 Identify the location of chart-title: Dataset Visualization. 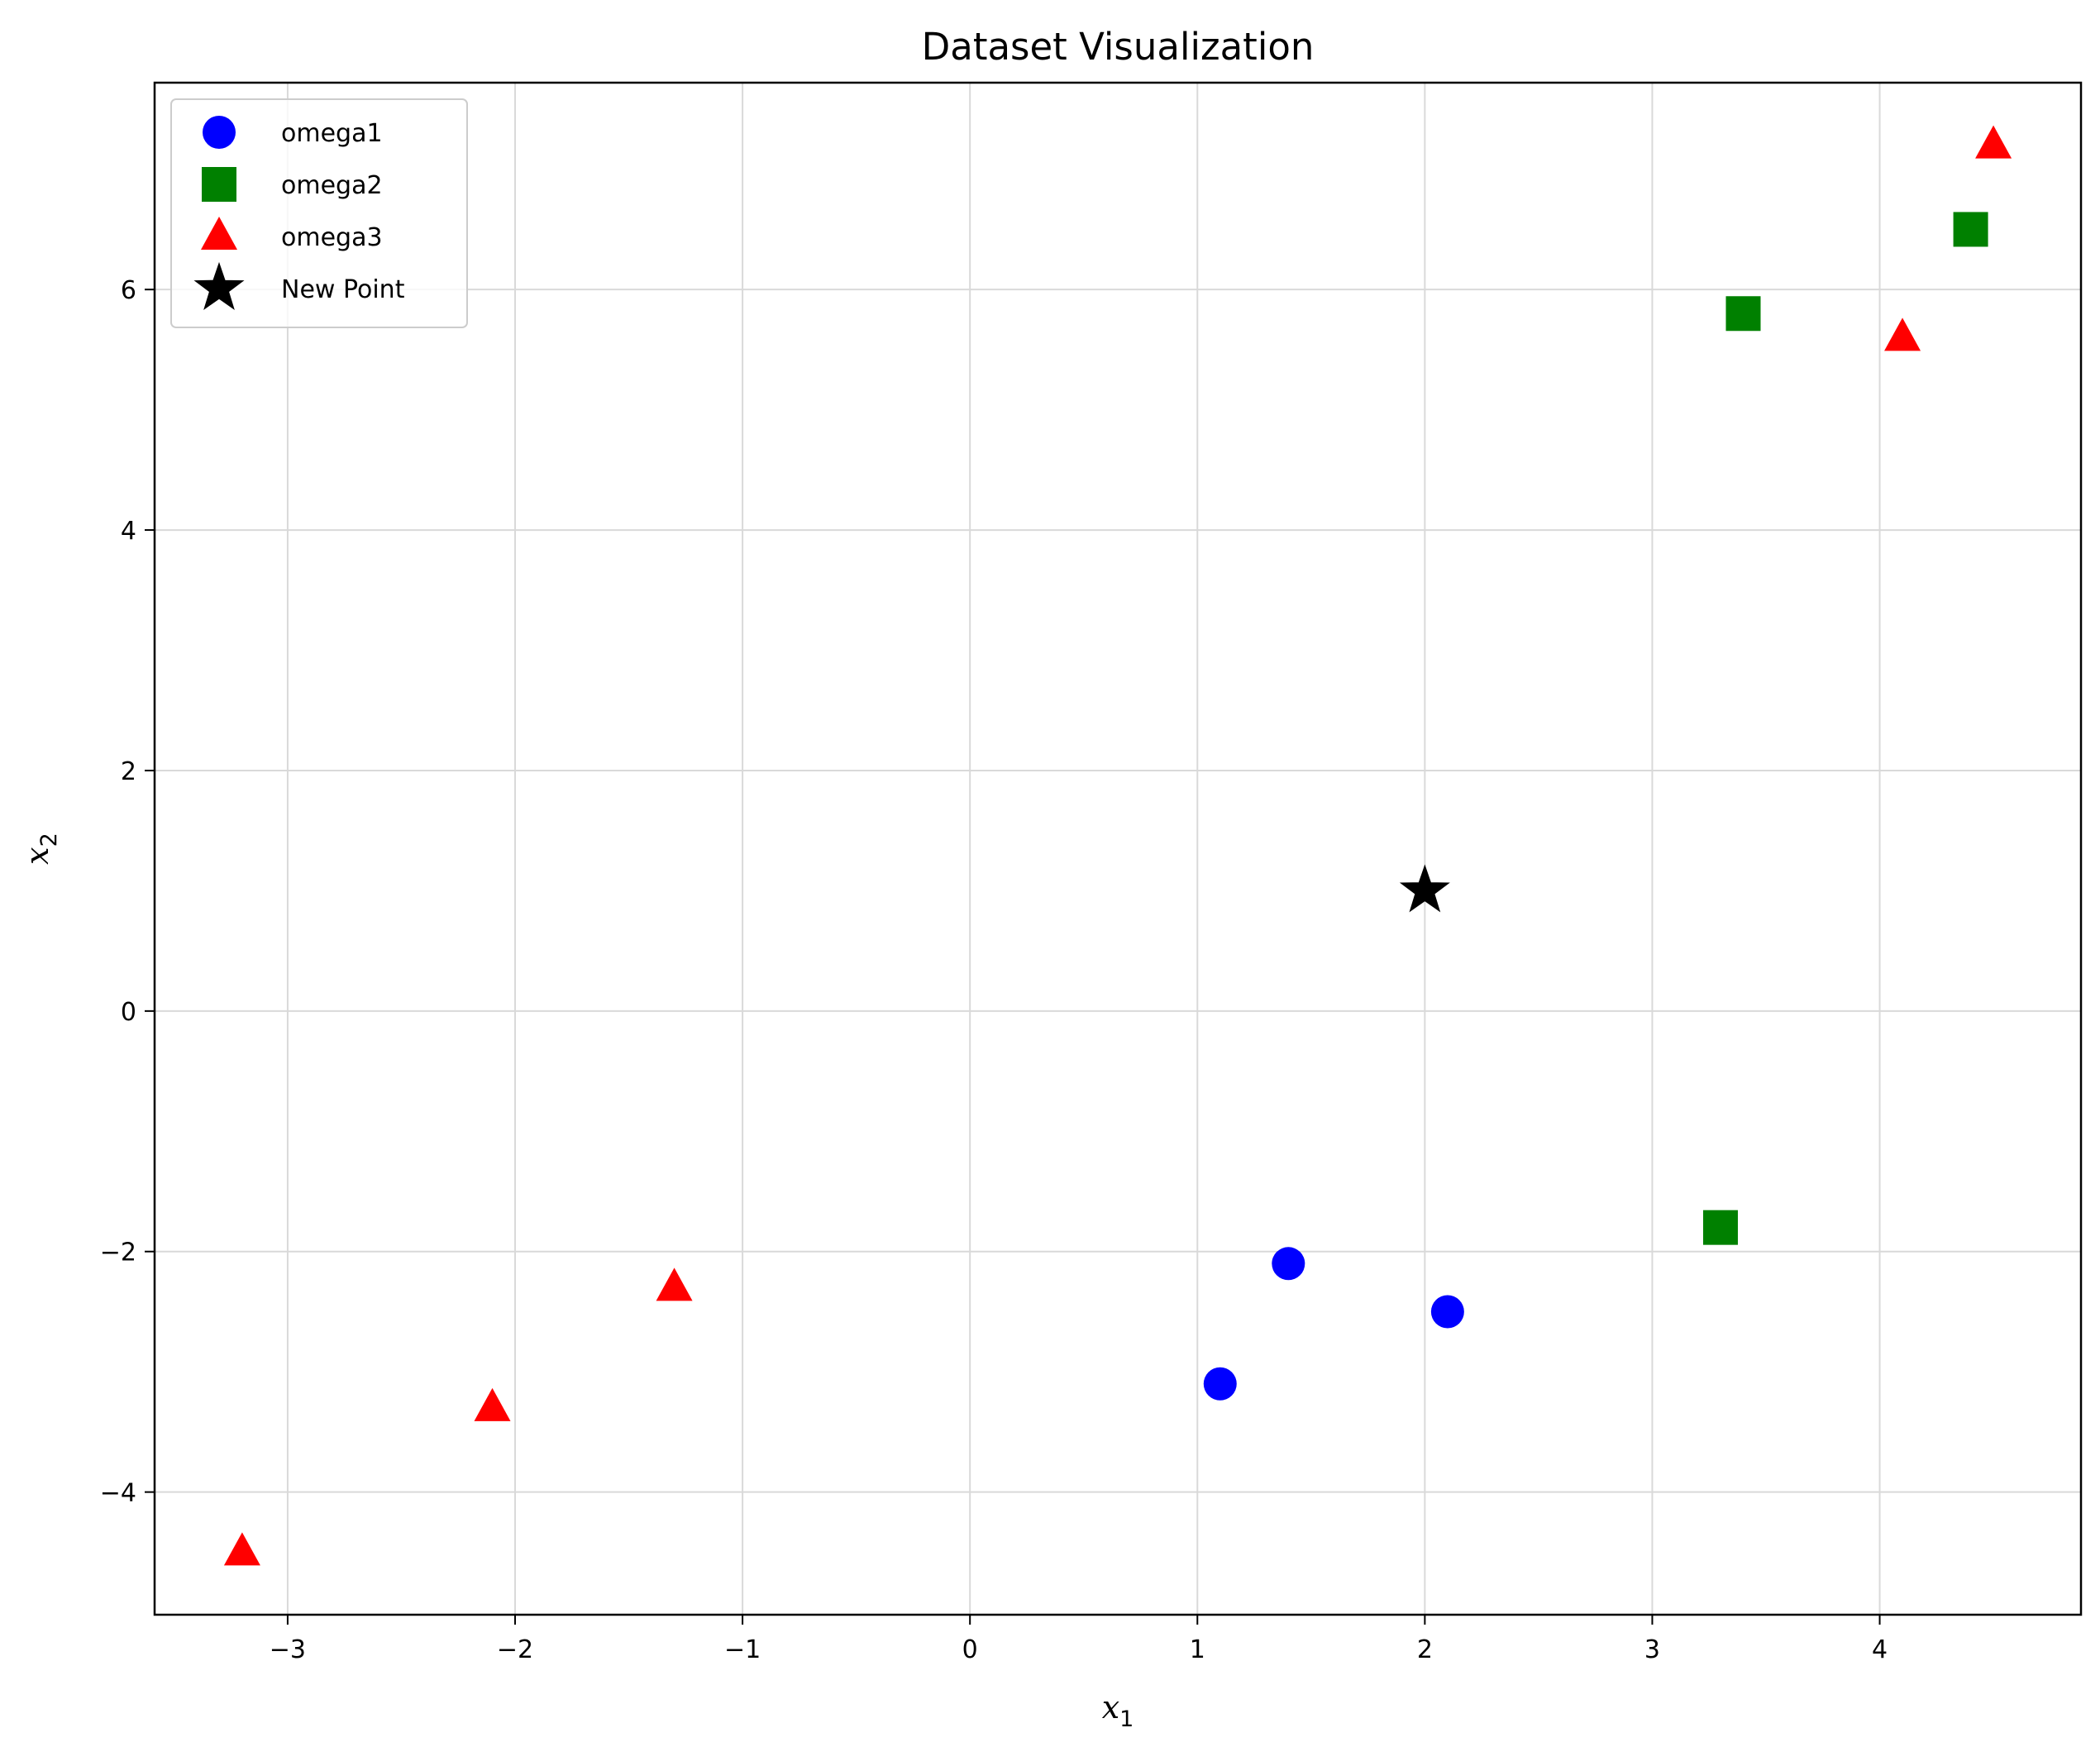
(1118, 47).